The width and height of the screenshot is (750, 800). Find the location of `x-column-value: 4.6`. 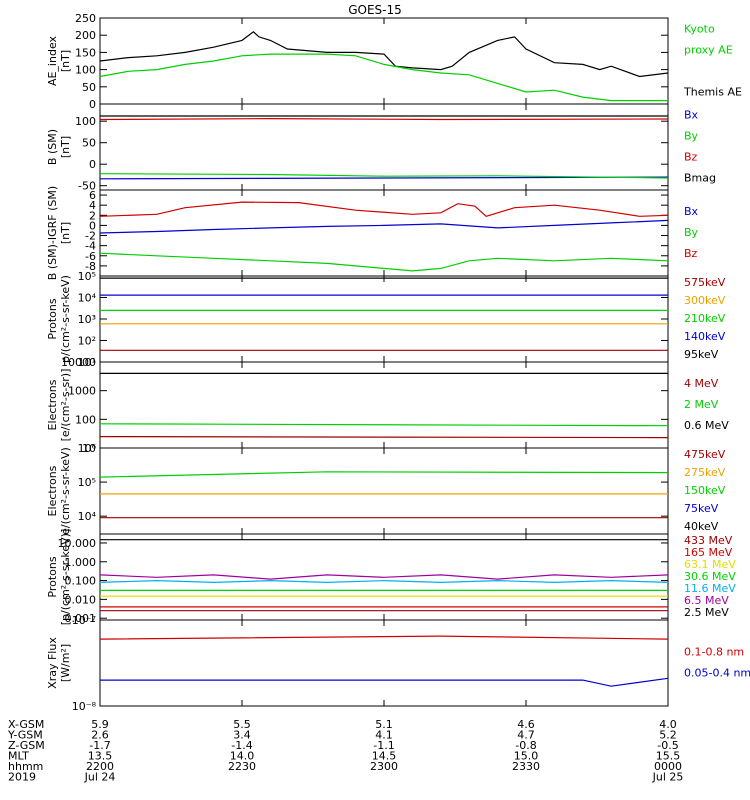

x-column-value: 4.6 is located at coordinates (526, 724).